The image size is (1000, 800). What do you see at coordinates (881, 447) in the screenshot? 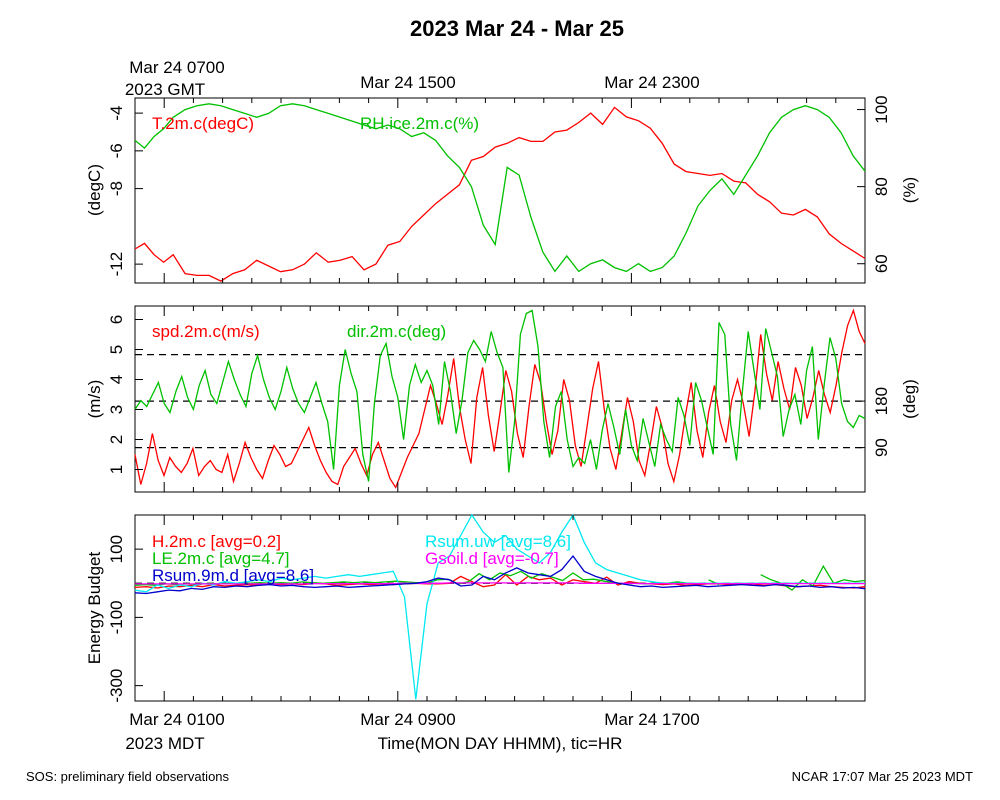
I see `y2-axis-tick-label: 90` at bounding box center [881, 447].